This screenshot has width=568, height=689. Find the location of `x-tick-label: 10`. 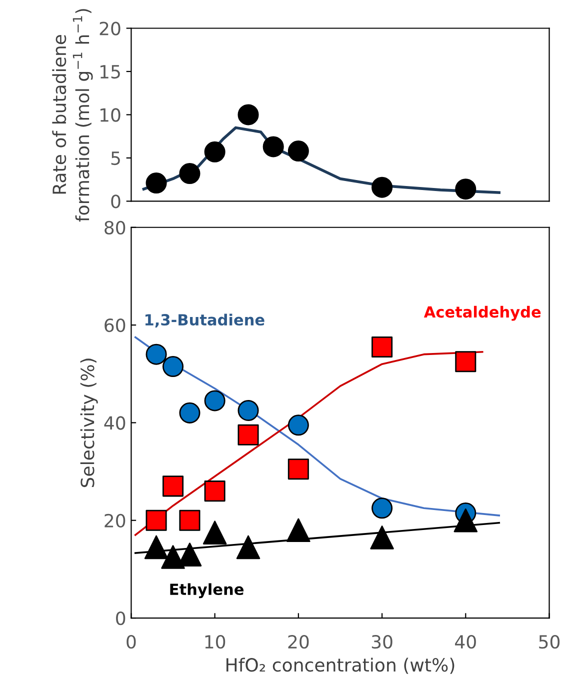

x-tick-label: 10 is located at coordinates (215, 642).